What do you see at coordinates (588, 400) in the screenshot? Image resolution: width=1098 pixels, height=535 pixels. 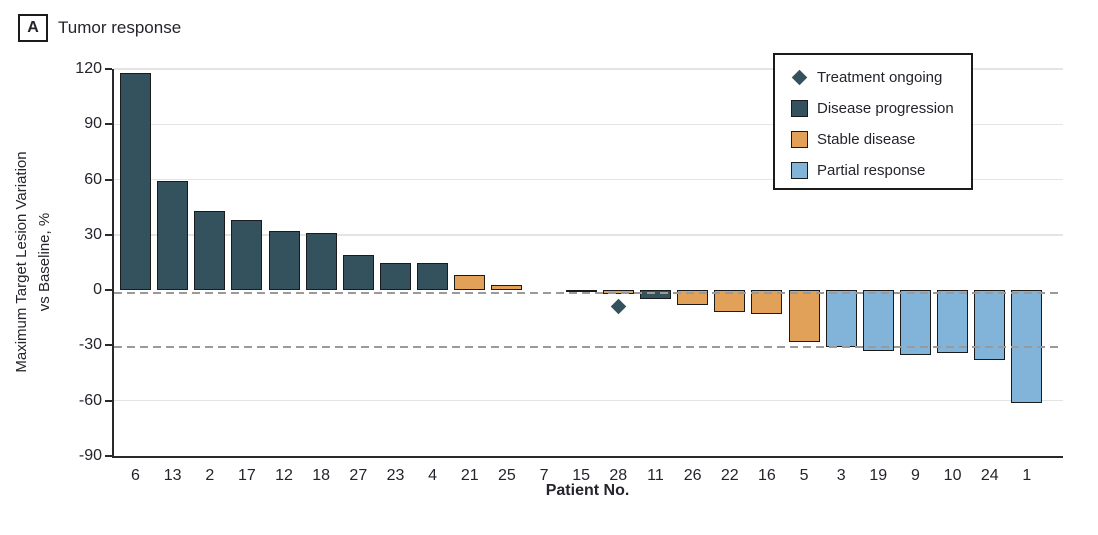 I see `gridline--60` at bounding box center [588, 400].